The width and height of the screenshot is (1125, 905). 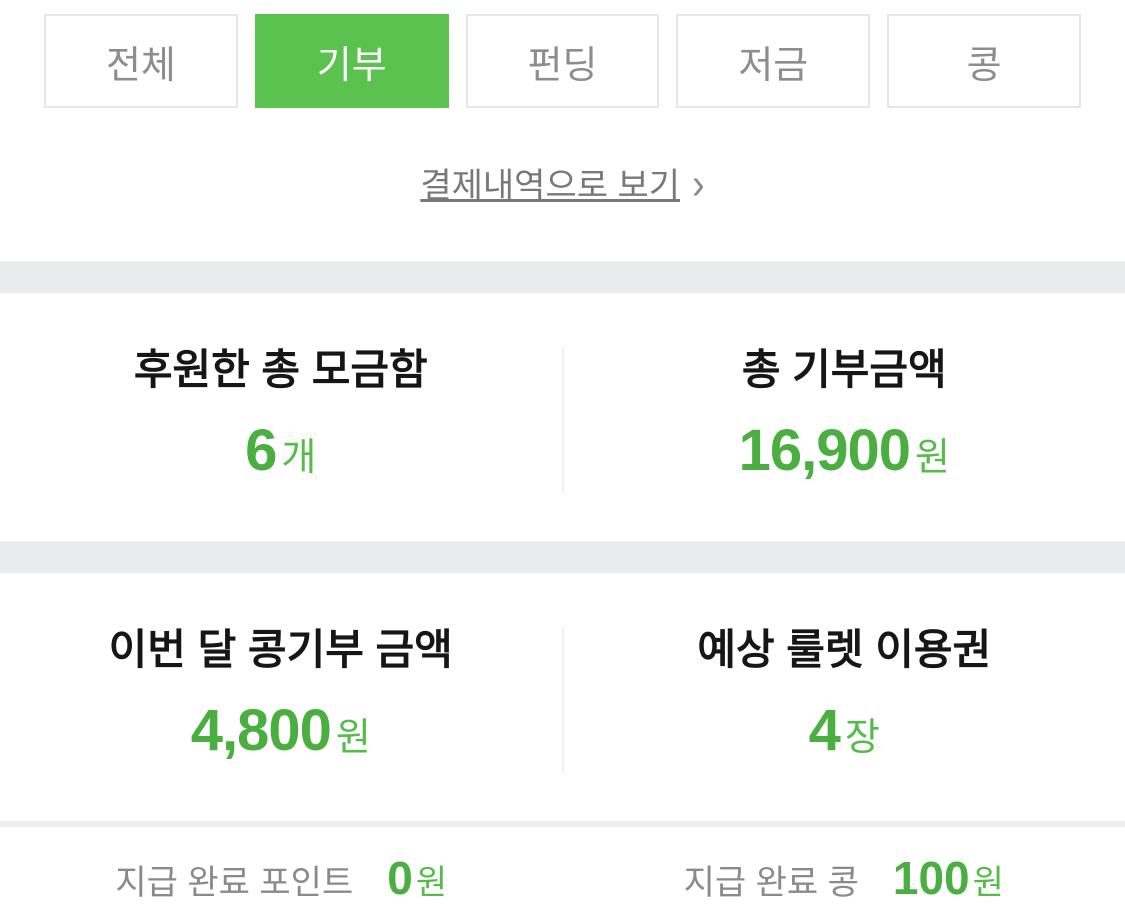 What do you see at coordinates (862, 738) in the screenshot?
I see `stat-unit: 장` at bounding box center [862, 738].